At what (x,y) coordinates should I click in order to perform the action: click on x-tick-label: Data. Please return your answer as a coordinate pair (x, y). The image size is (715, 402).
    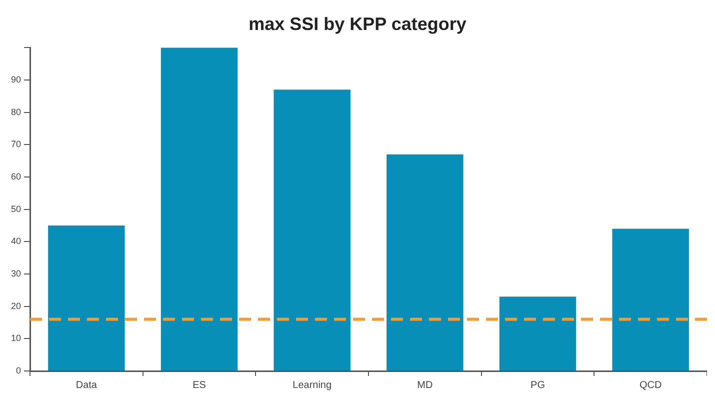
    Looking at the image, I should click on (87, 385).